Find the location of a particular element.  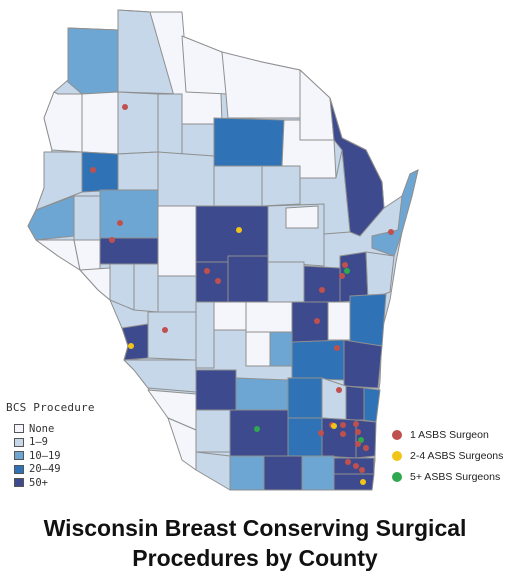

county-portage is located at coordinates (248, 279).